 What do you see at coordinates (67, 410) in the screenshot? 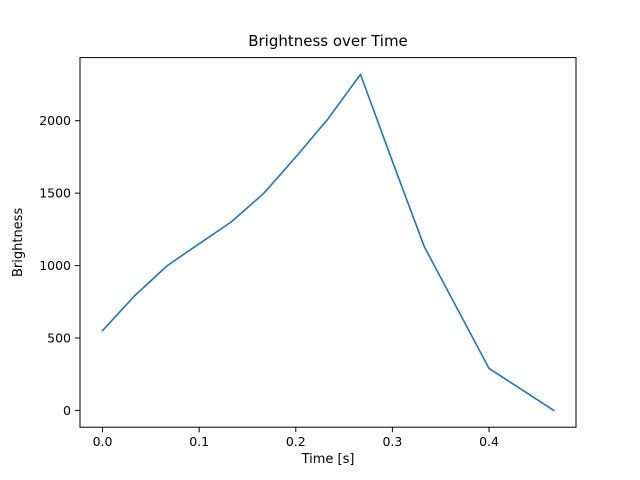
I see `y-tick-label: 0` at bounding box center [67, 410].